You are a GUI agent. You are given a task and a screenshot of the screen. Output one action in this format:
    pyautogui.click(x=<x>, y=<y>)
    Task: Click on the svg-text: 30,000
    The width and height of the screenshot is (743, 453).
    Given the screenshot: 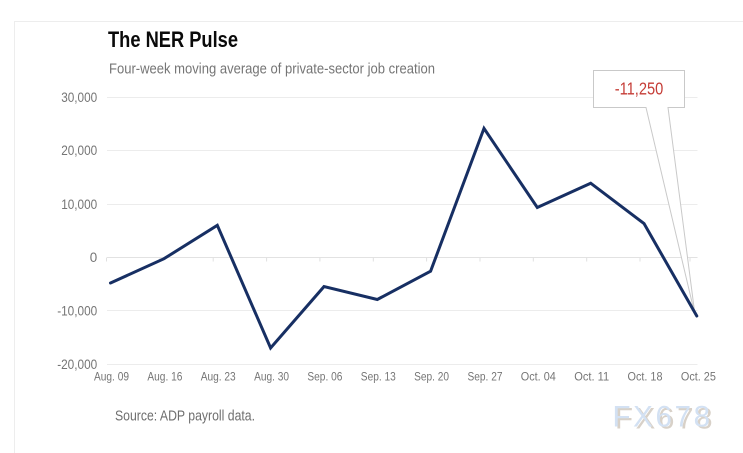 What is the action you would take?
    pyautogui.click(x=79, y=97)
    